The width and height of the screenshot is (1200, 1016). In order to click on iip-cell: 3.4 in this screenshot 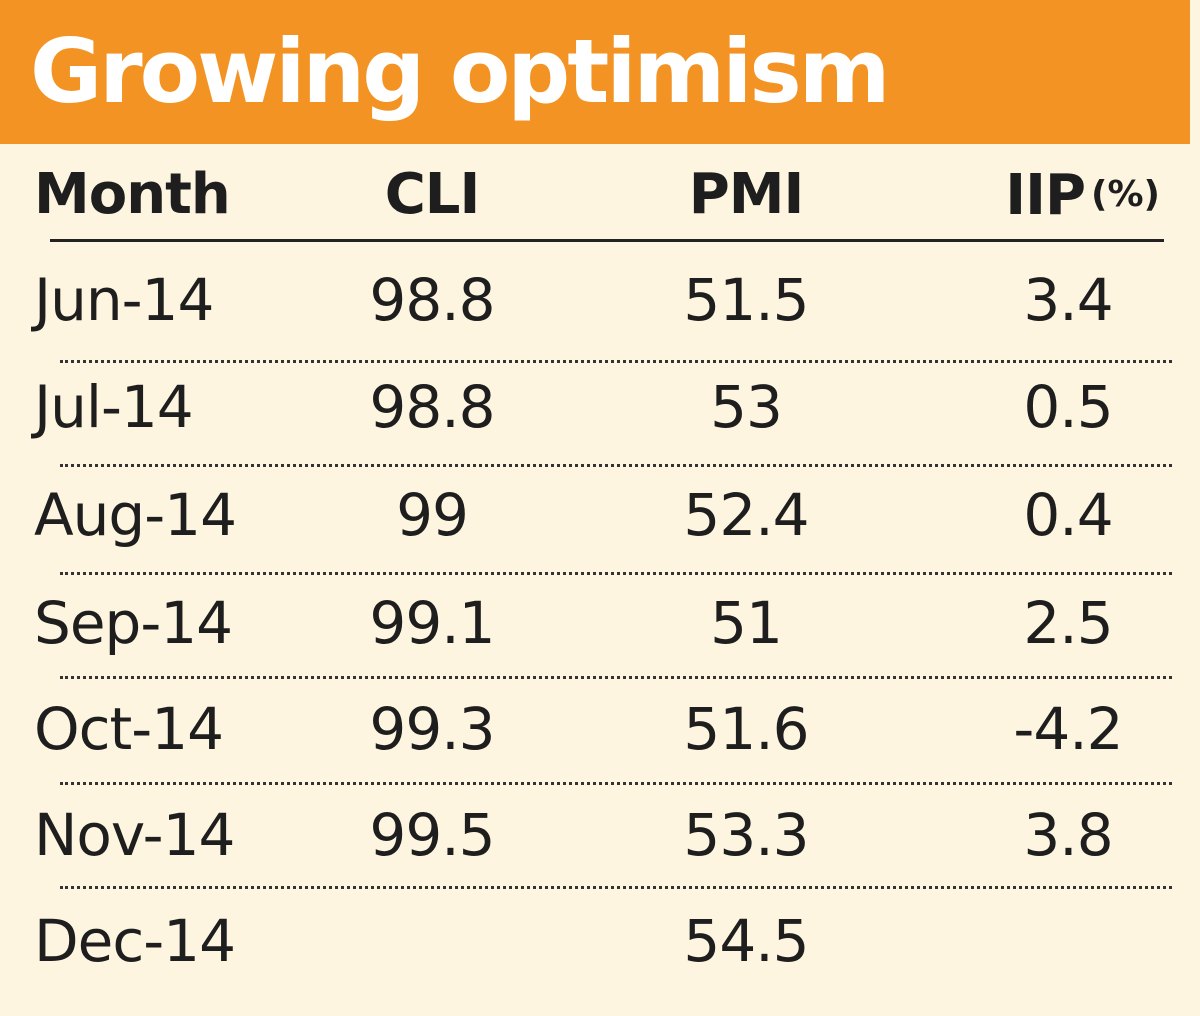, I will do `click(1068, 300)`.